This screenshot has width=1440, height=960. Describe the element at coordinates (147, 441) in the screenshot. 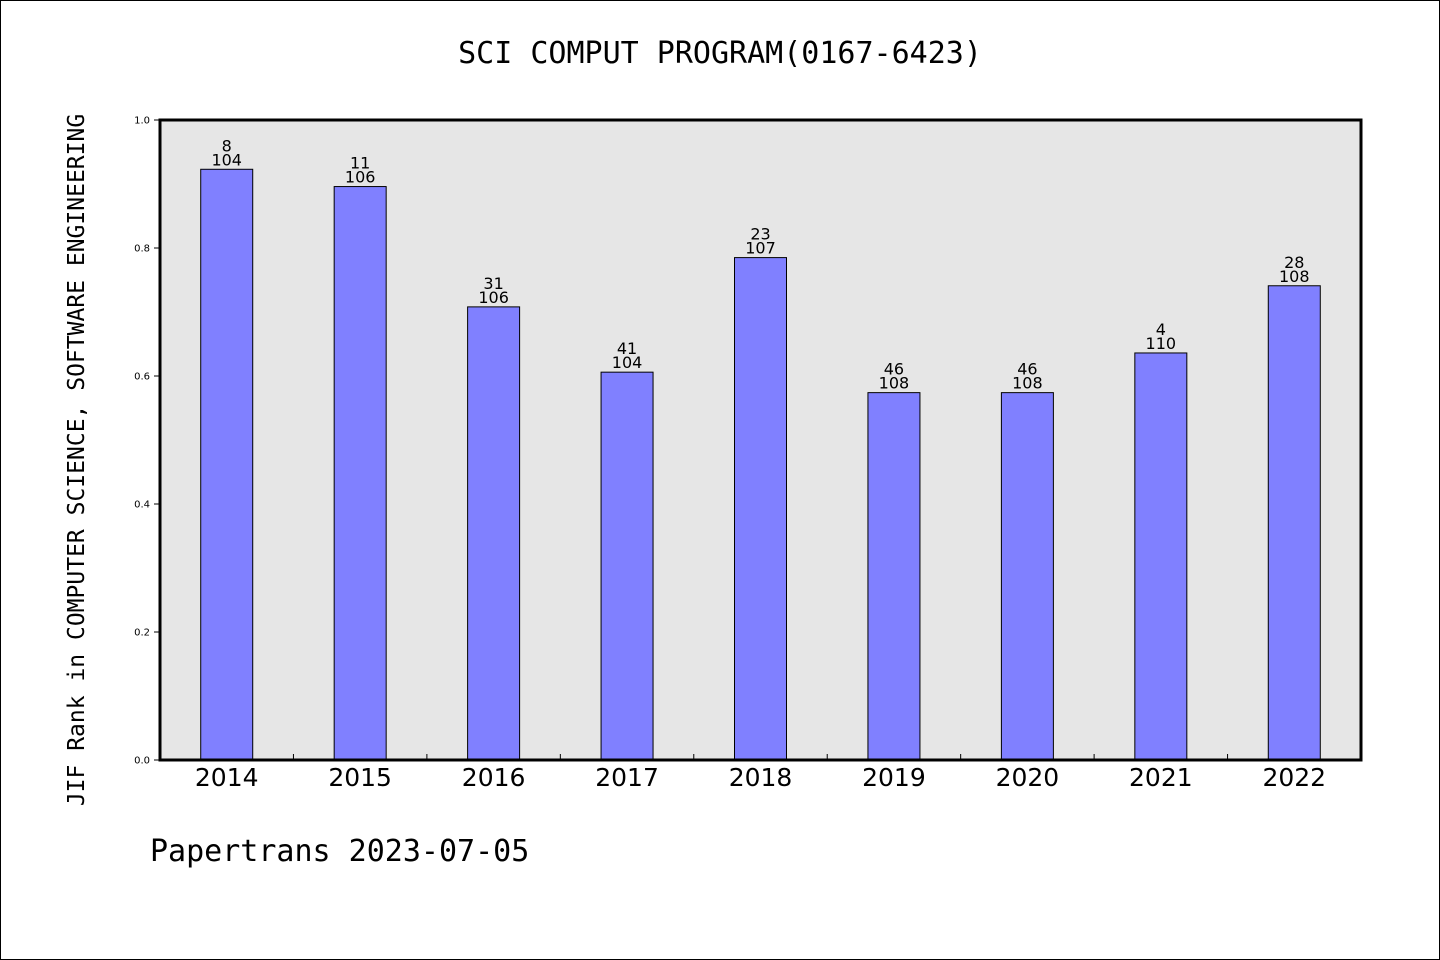

I see `y-axis: 0.0 0.2 0.4 0.6 0.8 1.0` at that location.